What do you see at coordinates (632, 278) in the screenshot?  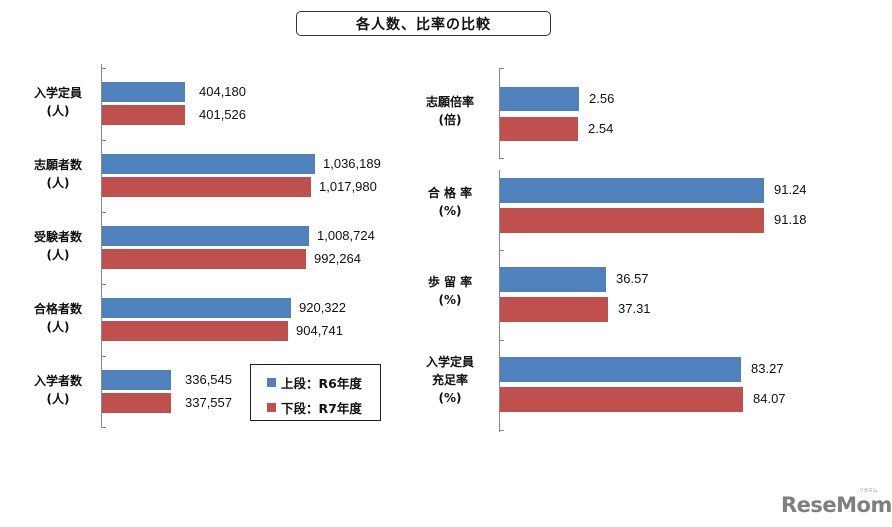 I see `data-label: 36.57` at bounding box center [632, 278].